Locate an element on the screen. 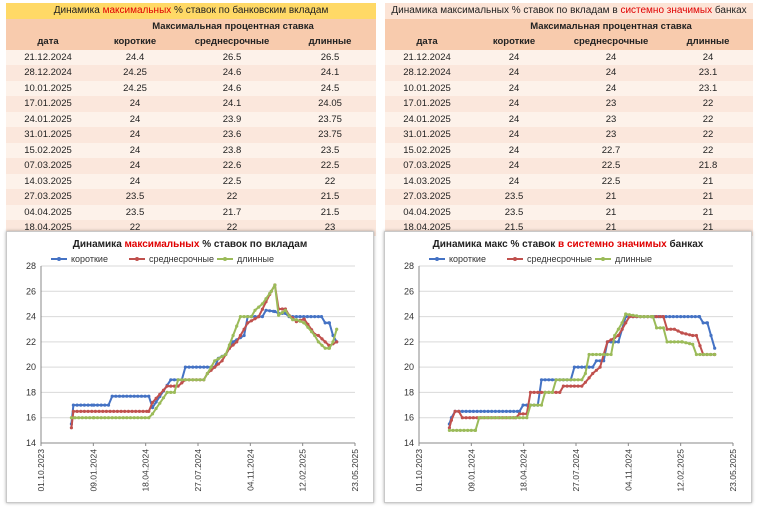 The height and width of the screenshot is (507, 758). series-line is located at coordinates (204, 356).